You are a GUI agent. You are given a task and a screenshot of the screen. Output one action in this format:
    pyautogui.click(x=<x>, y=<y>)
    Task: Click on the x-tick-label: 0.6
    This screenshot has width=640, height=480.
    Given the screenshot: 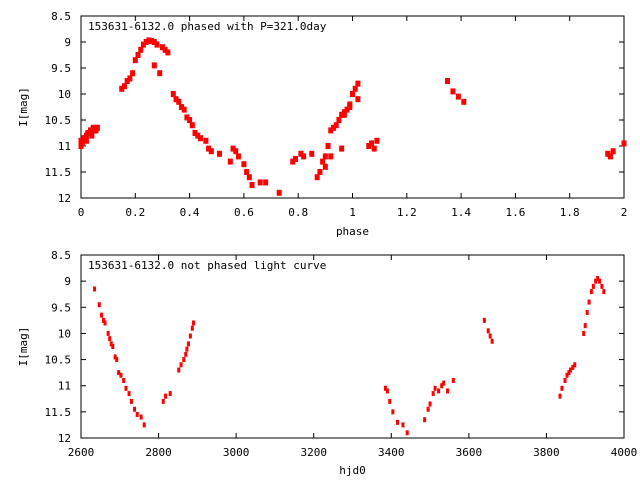 What is the action you would take?
    pyautogui.click(x=244, y=212)
    